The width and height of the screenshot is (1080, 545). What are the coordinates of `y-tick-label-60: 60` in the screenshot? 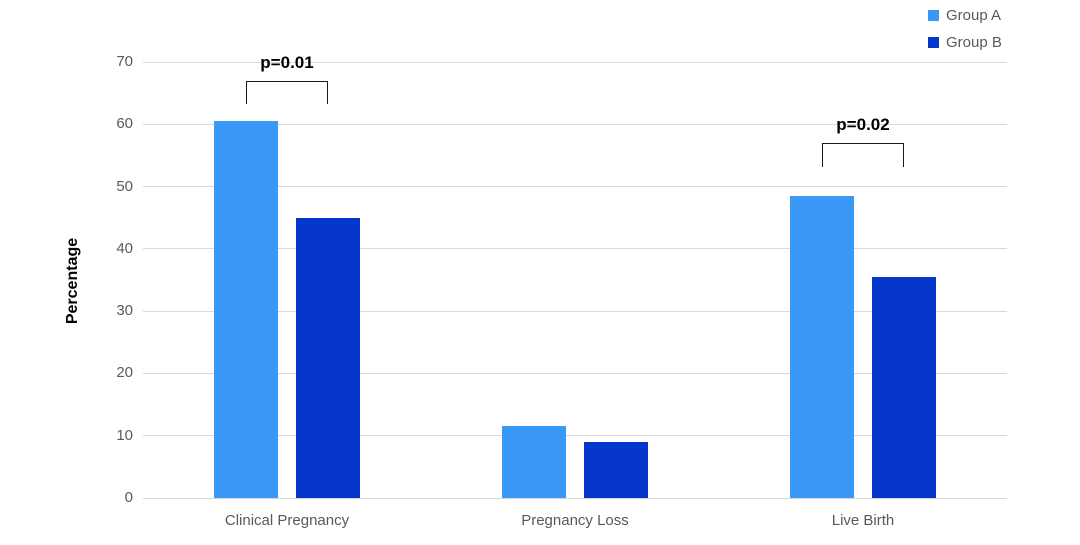 It's located at (124, 124).